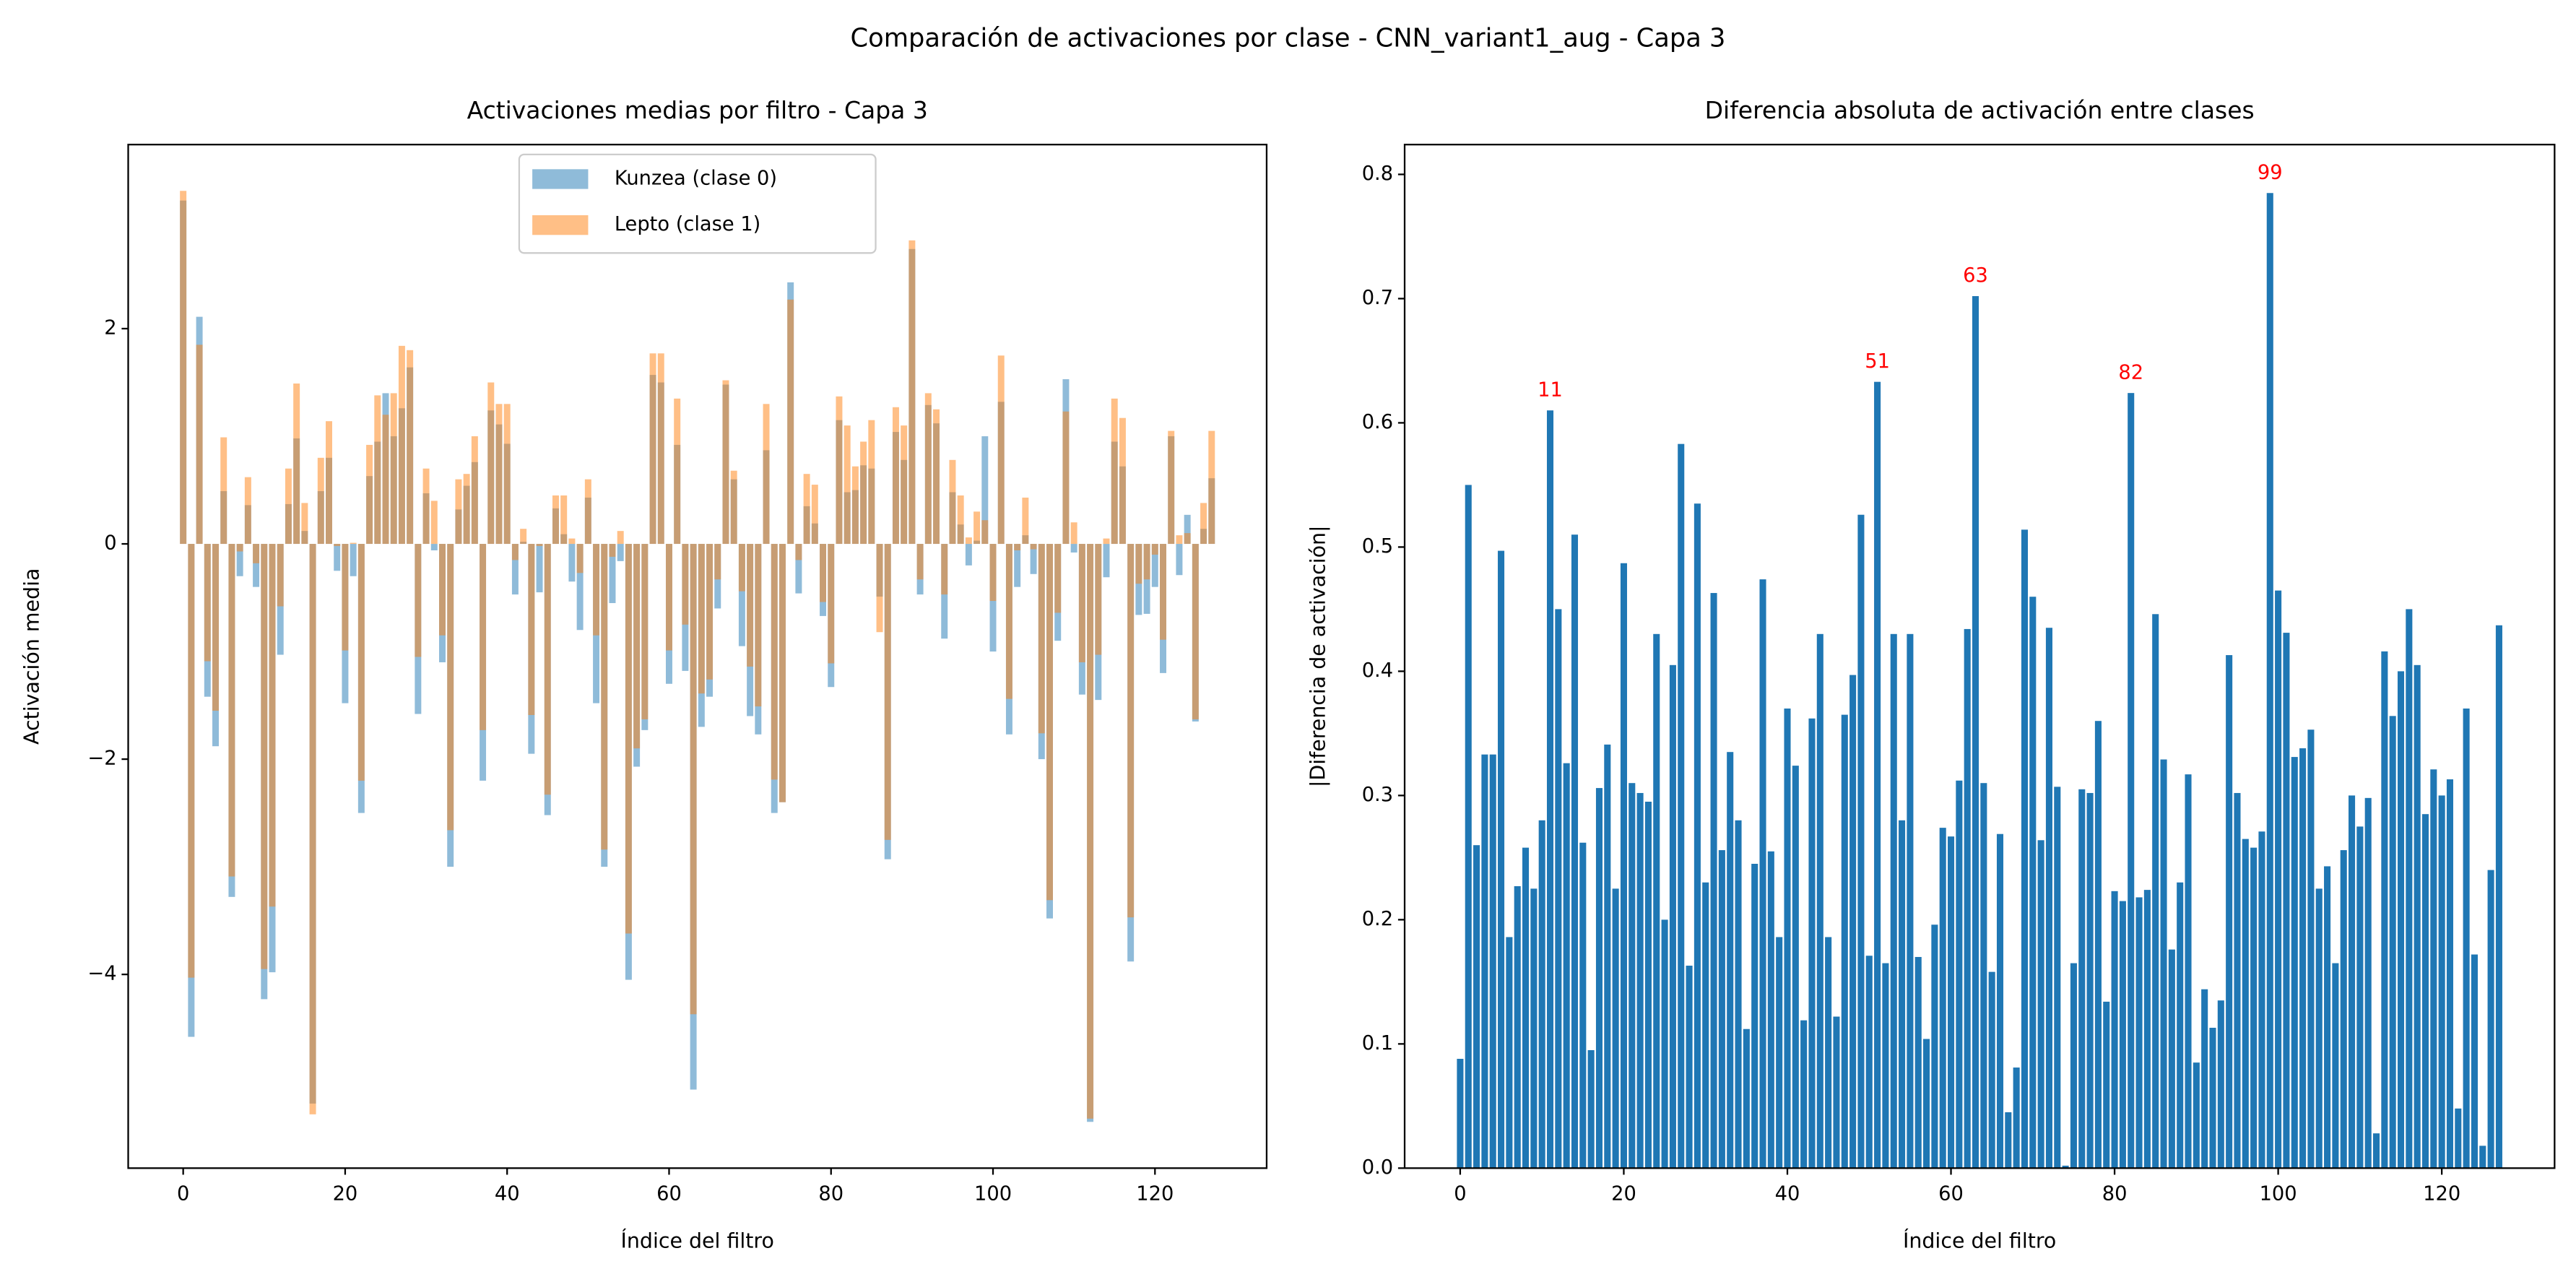 The width and height of the screenshot is (2576, 1282). Describe the element at coordinates (110, 543) in the screenshot. I see `y-tick-label: 0` at that location.